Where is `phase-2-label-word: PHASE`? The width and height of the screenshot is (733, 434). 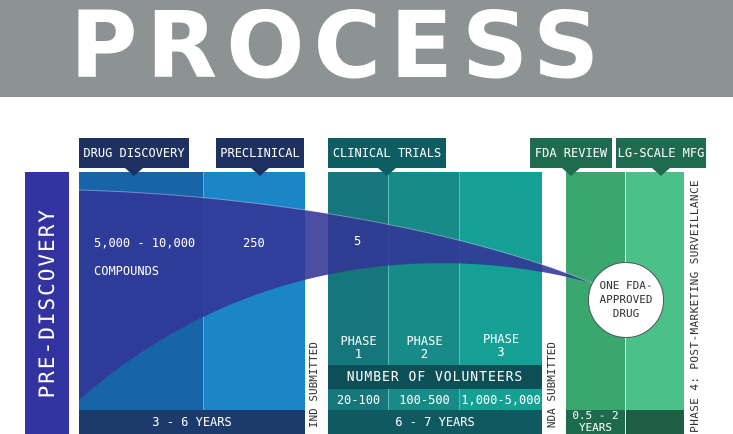 phase-2-label-word: PHASE is located at coordinates (424, 341).